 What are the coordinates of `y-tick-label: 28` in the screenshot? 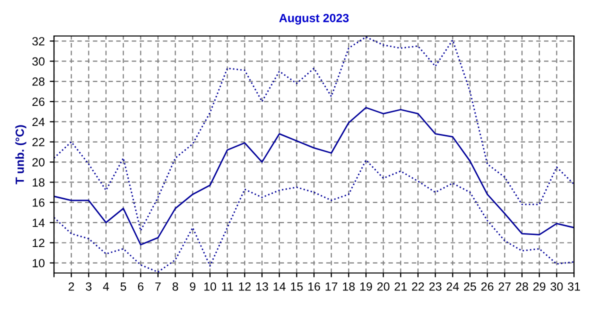 It's located at (38, 81).